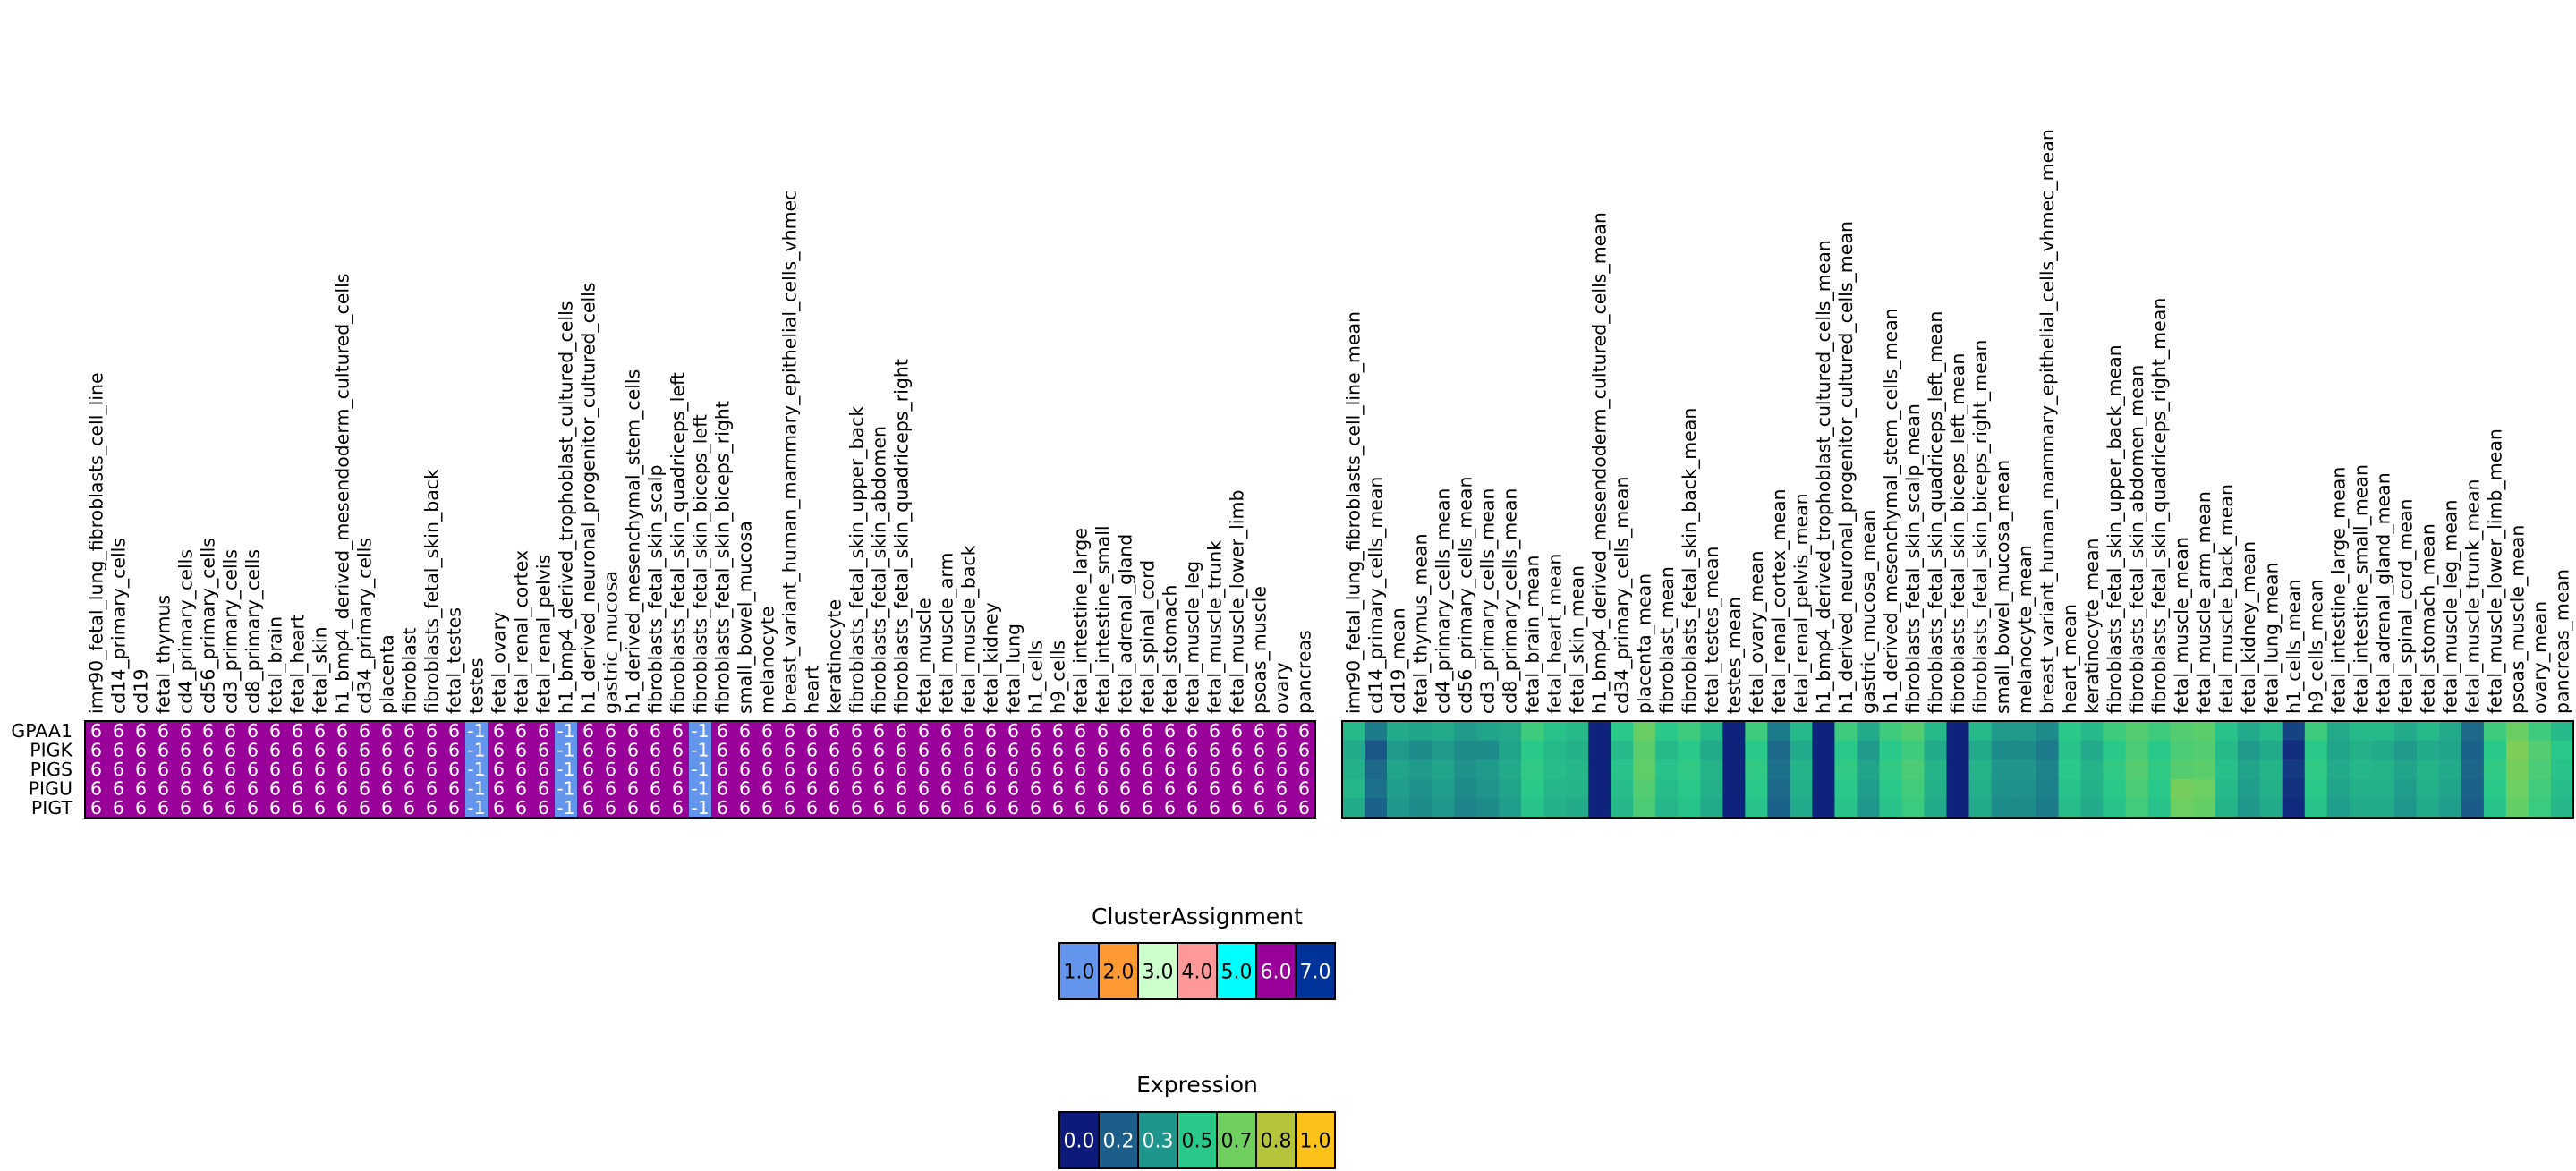 The height and width of the screenshot is (1171, 2576). I want to click on cluster-column-label: fetal_adrenal_gland, so click(1126, 624).